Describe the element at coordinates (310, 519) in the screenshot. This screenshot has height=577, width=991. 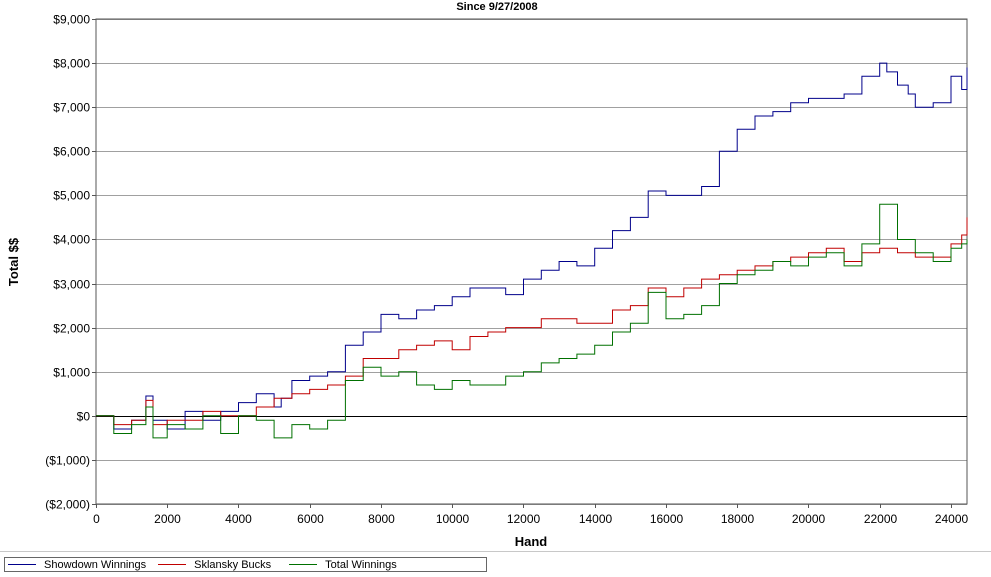
I see `x-tick-label: 6000` at that location.